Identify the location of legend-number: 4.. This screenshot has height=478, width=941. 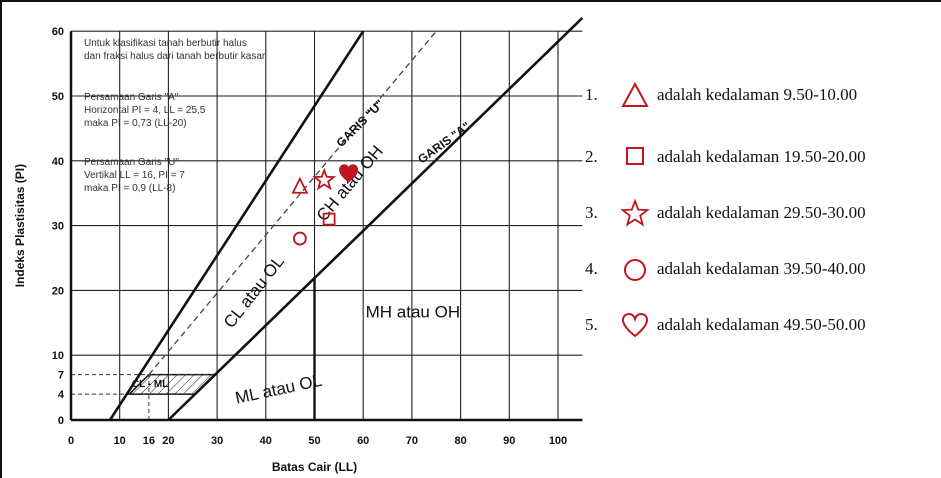
(591, 268).